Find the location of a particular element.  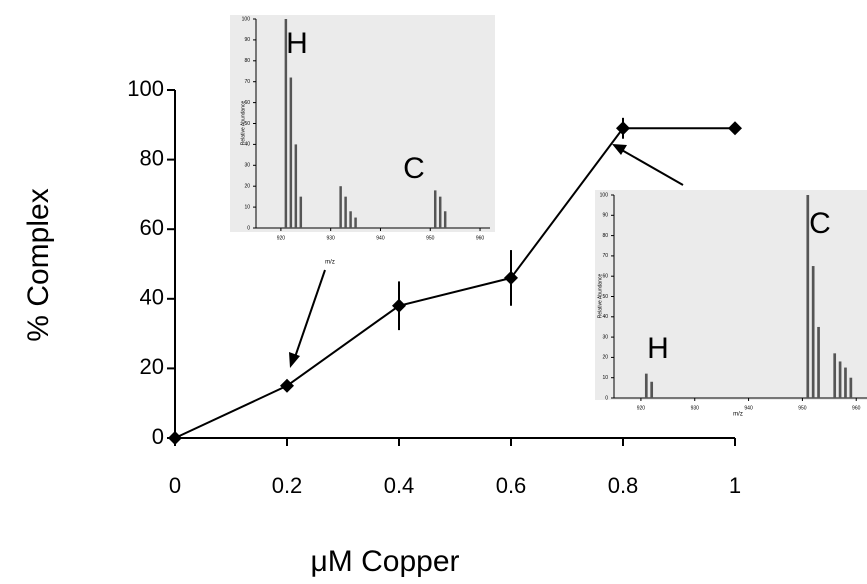

x-tick-label: 0 is located at coordinates (175, 485).